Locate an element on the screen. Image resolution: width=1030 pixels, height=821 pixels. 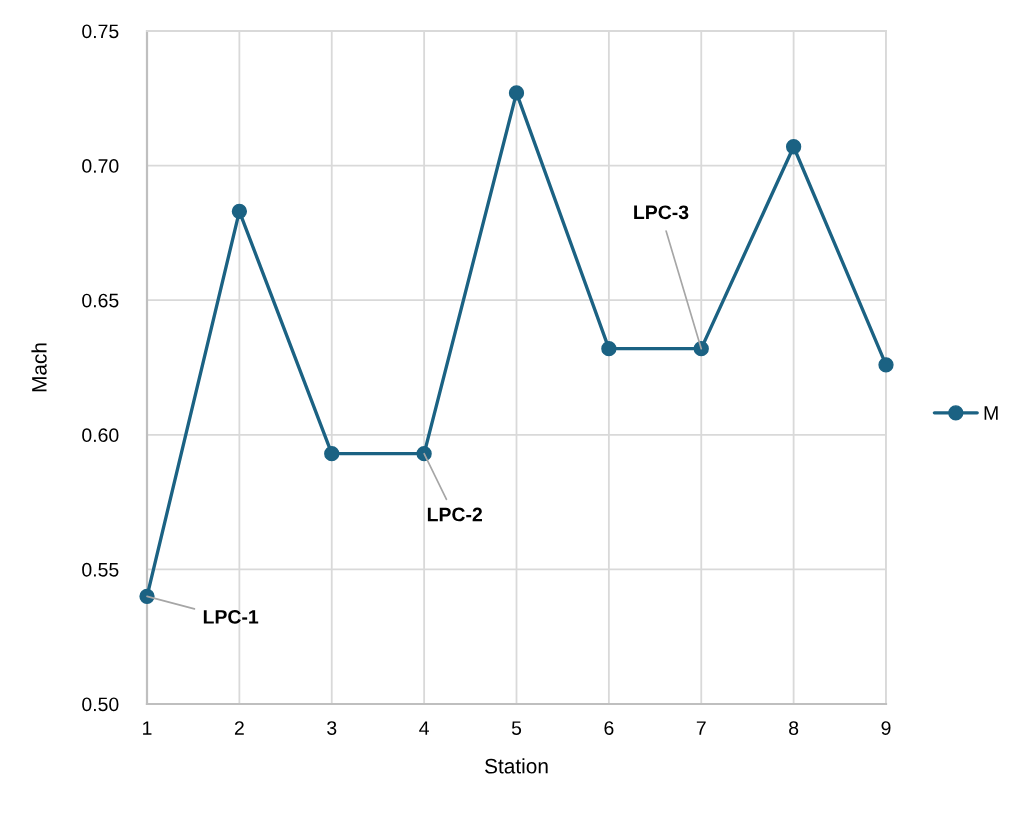
x-tick-label: 5 is located at coordinates (516, 728).